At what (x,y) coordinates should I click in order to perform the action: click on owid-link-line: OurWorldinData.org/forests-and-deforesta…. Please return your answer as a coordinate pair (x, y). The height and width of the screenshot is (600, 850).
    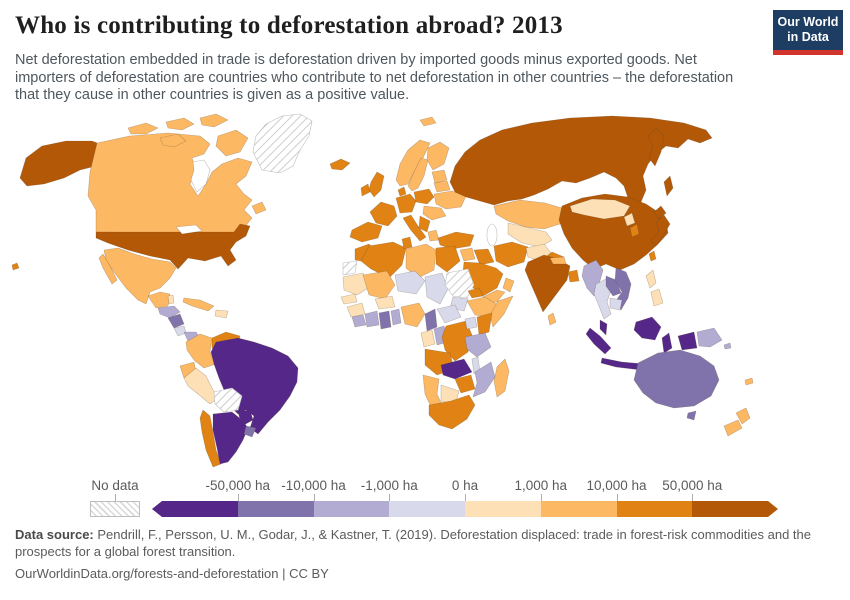
    Looking at the image, I should click on (172, 573).